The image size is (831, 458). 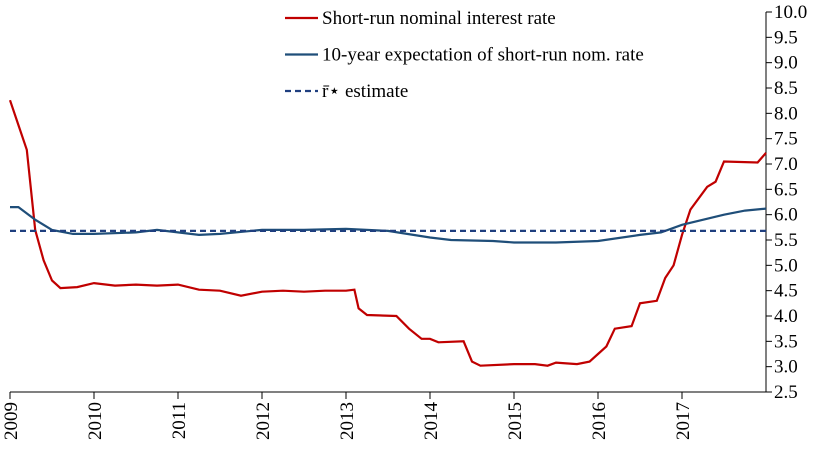 What do you see at coordinates (786, 164) in the screenshot?
I see `y-tick-label: 7.0` at bounding box center [786, 164].